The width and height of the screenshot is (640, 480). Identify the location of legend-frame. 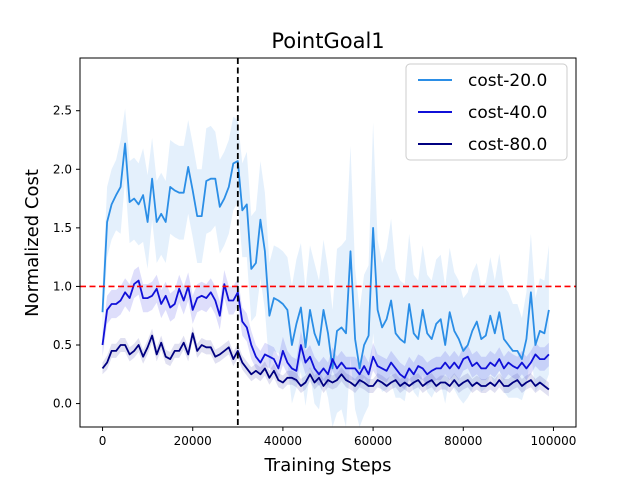
(486, 112).